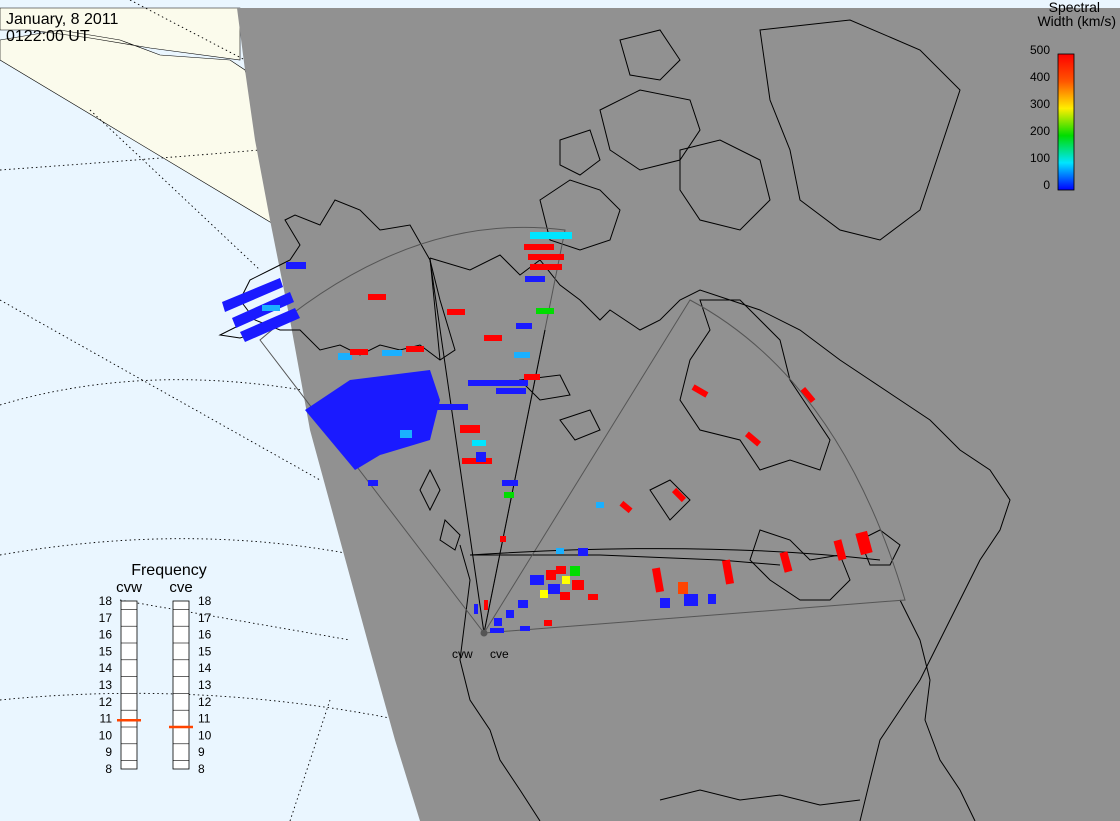 Image resolution: width=1120 pixels, height=821 pixels. Describe the element at coordinates (106, 702) in the screenshot. I see `frequency-tick-left: 12` at that location.